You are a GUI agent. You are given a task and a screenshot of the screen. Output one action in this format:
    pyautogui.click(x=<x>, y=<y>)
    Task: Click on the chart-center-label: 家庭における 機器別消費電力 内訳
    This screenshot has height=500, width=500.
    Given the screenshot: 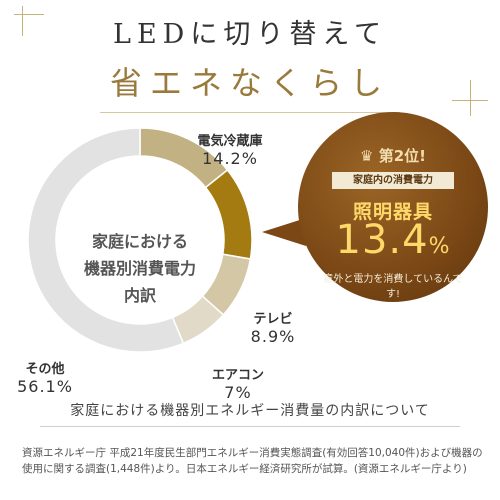 What is the action you would take?
    pyautogui.click(x=140, y=268)
    